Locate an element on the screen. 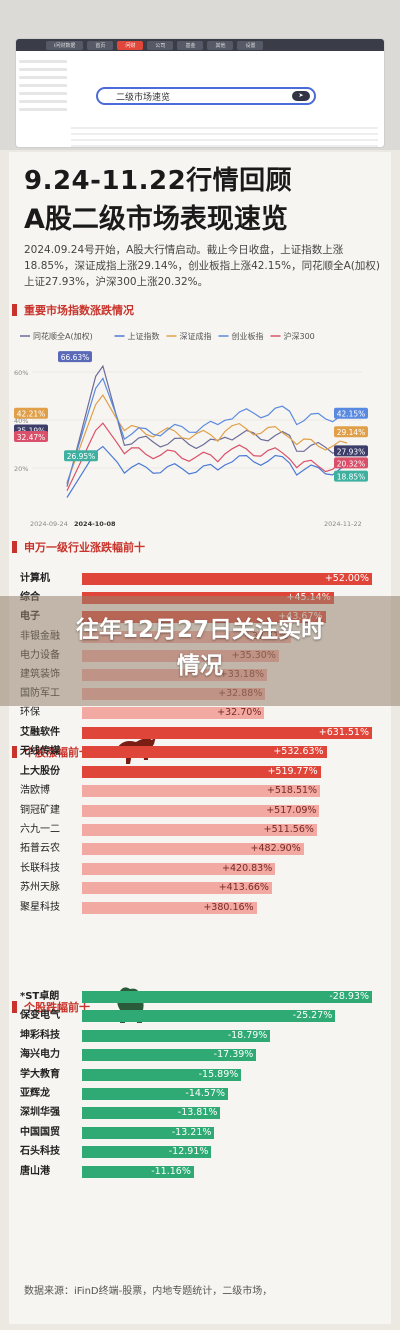 The height and width of the screenshot is (1330, 400). end-label: 27.93% is located at coordinates (351, 451).